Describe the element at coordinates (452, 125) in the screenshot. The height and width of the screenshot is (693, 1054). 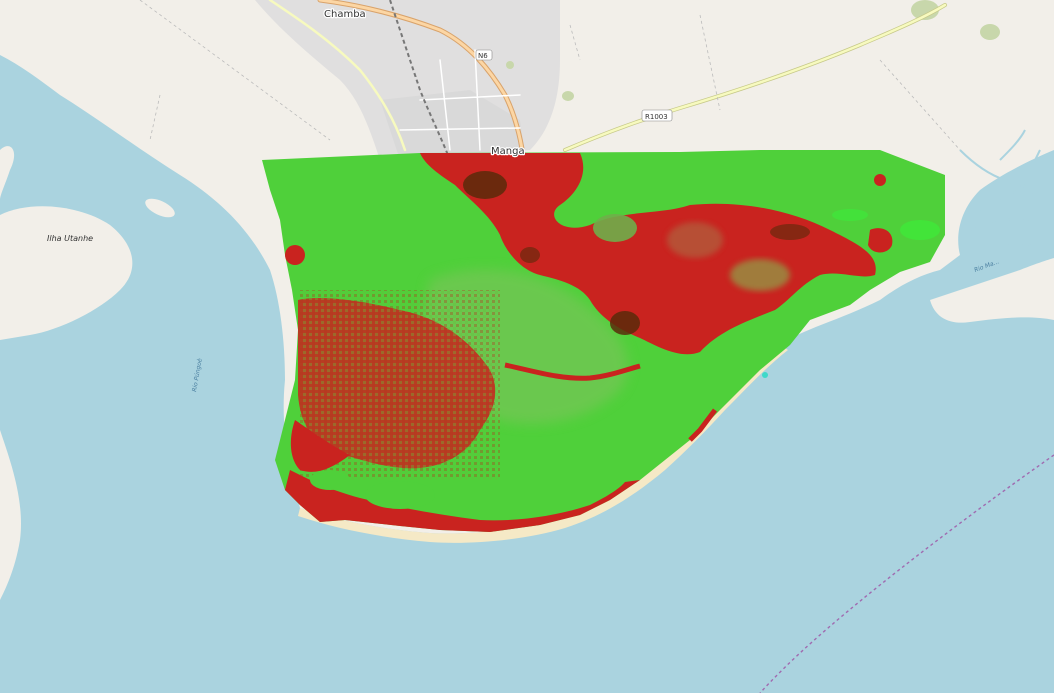
I see `urban-area-south` at that location.